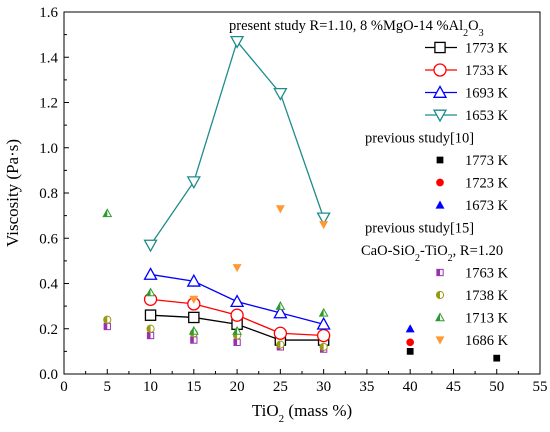 Image resolution: width=550 pixels, height=432 pixels. Describe the element at coordinates (150, 387) in the screenshot. I see `x-tick-label: 10` at that location.